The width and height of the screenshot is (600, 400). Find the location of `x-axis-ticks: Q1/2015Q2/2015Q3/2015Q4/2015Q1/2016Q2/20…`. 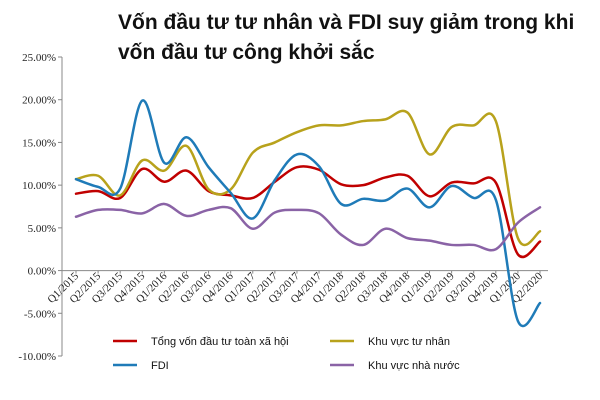

x-axis-ticks: Q1/2015Q2/2015Q3/2015Q4/2015Q1/2016Q2/20… is located at coordinates (295, 288).